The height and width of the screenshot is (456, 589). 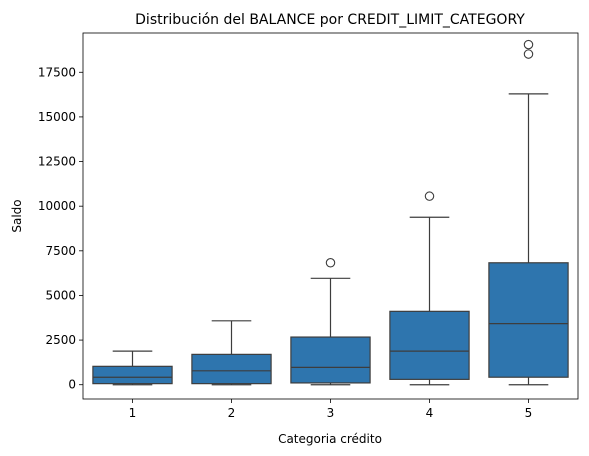 What do you see at coordinates (430, 413) in the screenshot?
I see `x-tick-label: 4` at bounding box center [430, 413].